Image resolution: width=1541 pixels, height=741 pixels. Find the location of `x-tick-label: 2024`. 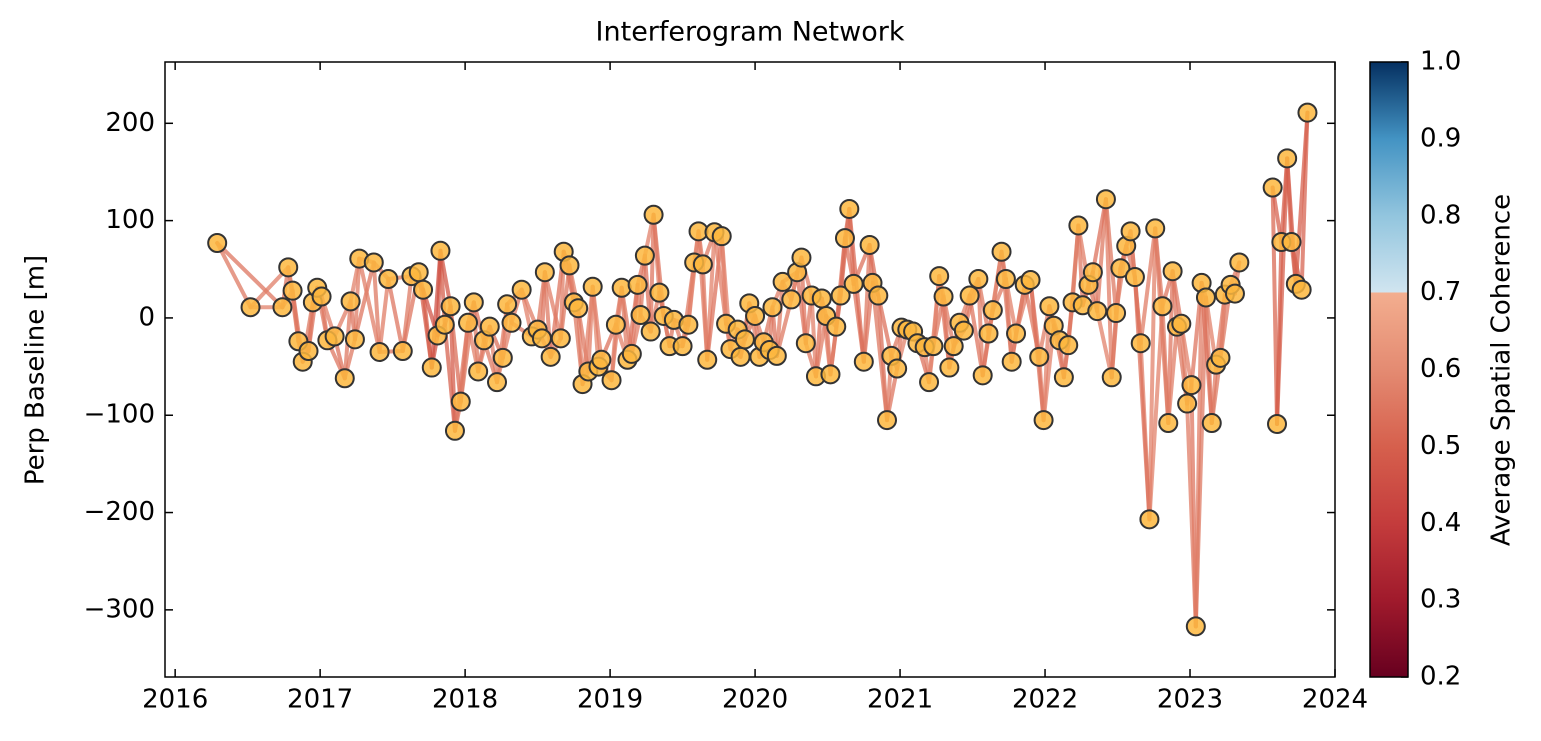

x-tick-label: 2024 is located at coordinates (1335, 700).